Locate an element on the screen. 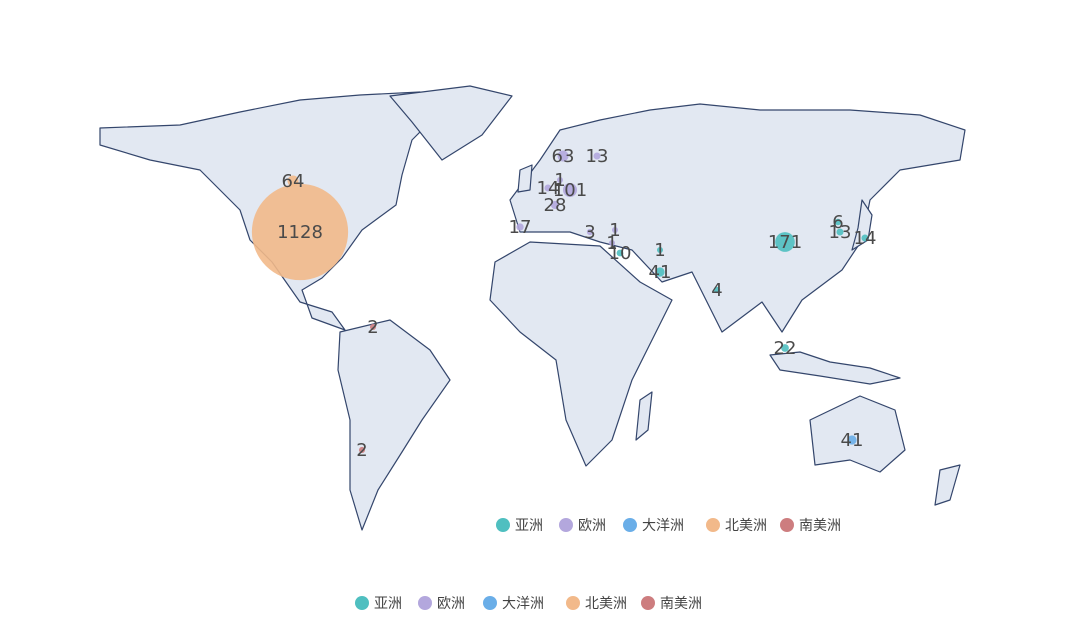 Image resolution: width=1070 pixels, height=623 pixels. indonesia is located at coordinates (835, 368).